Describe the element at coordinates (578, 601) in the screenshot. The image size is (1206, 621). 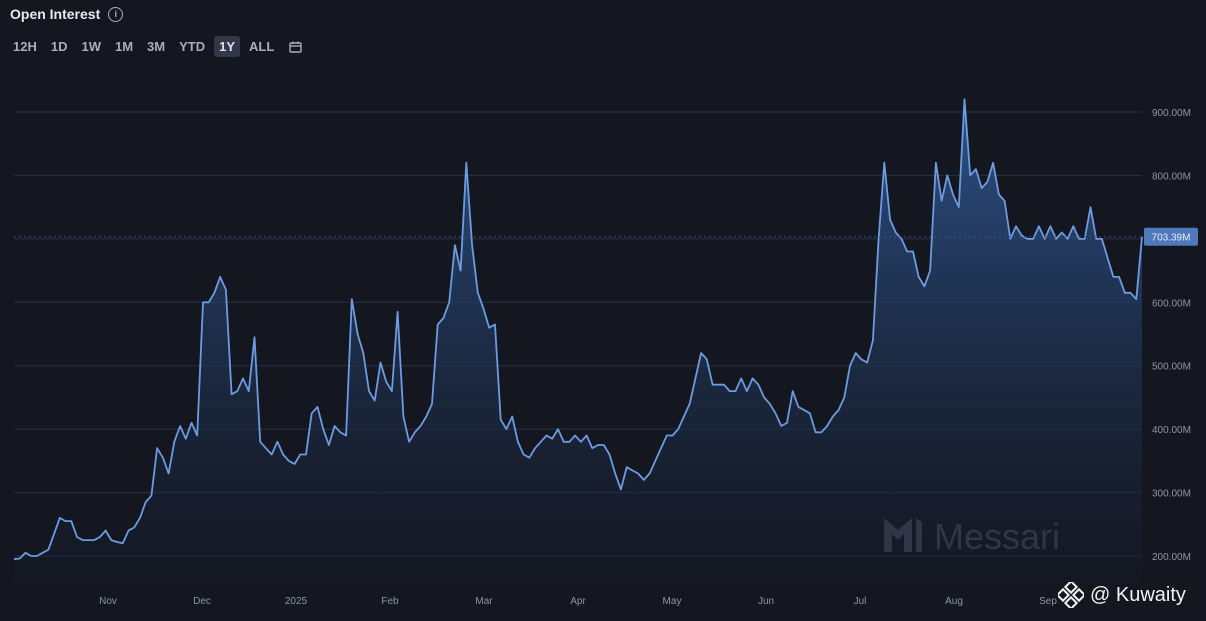
I see `x-tick-label: Apr` at that location.